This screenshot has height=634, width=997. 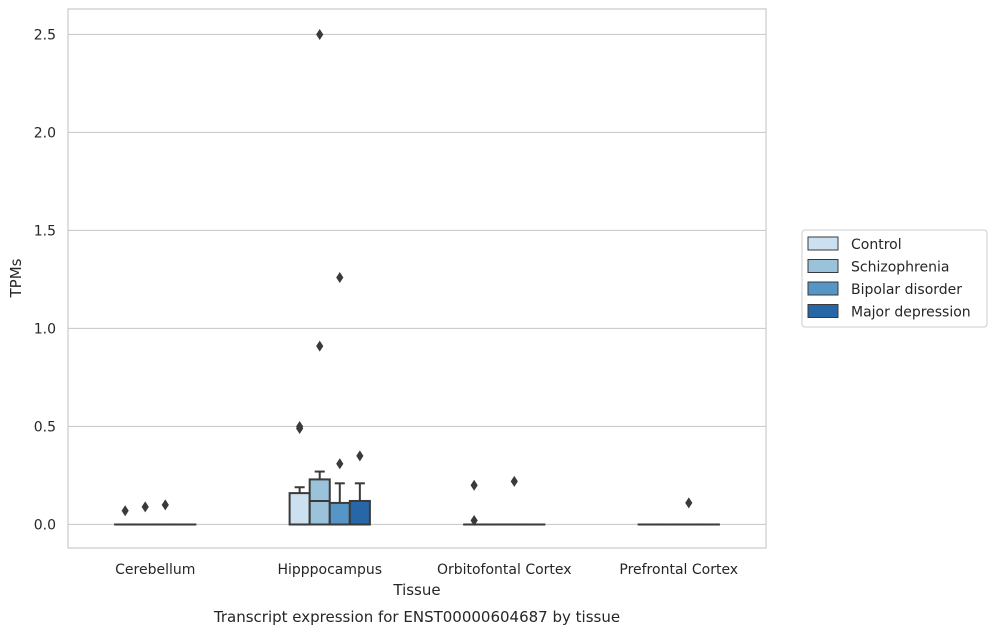 What do you see at coordinates (45, 280) in the screenshot?
I see `y-axis-ticks: 0.0 0.5 1.0 1.5 2.0 2.5` at bounding box center [45, 280].